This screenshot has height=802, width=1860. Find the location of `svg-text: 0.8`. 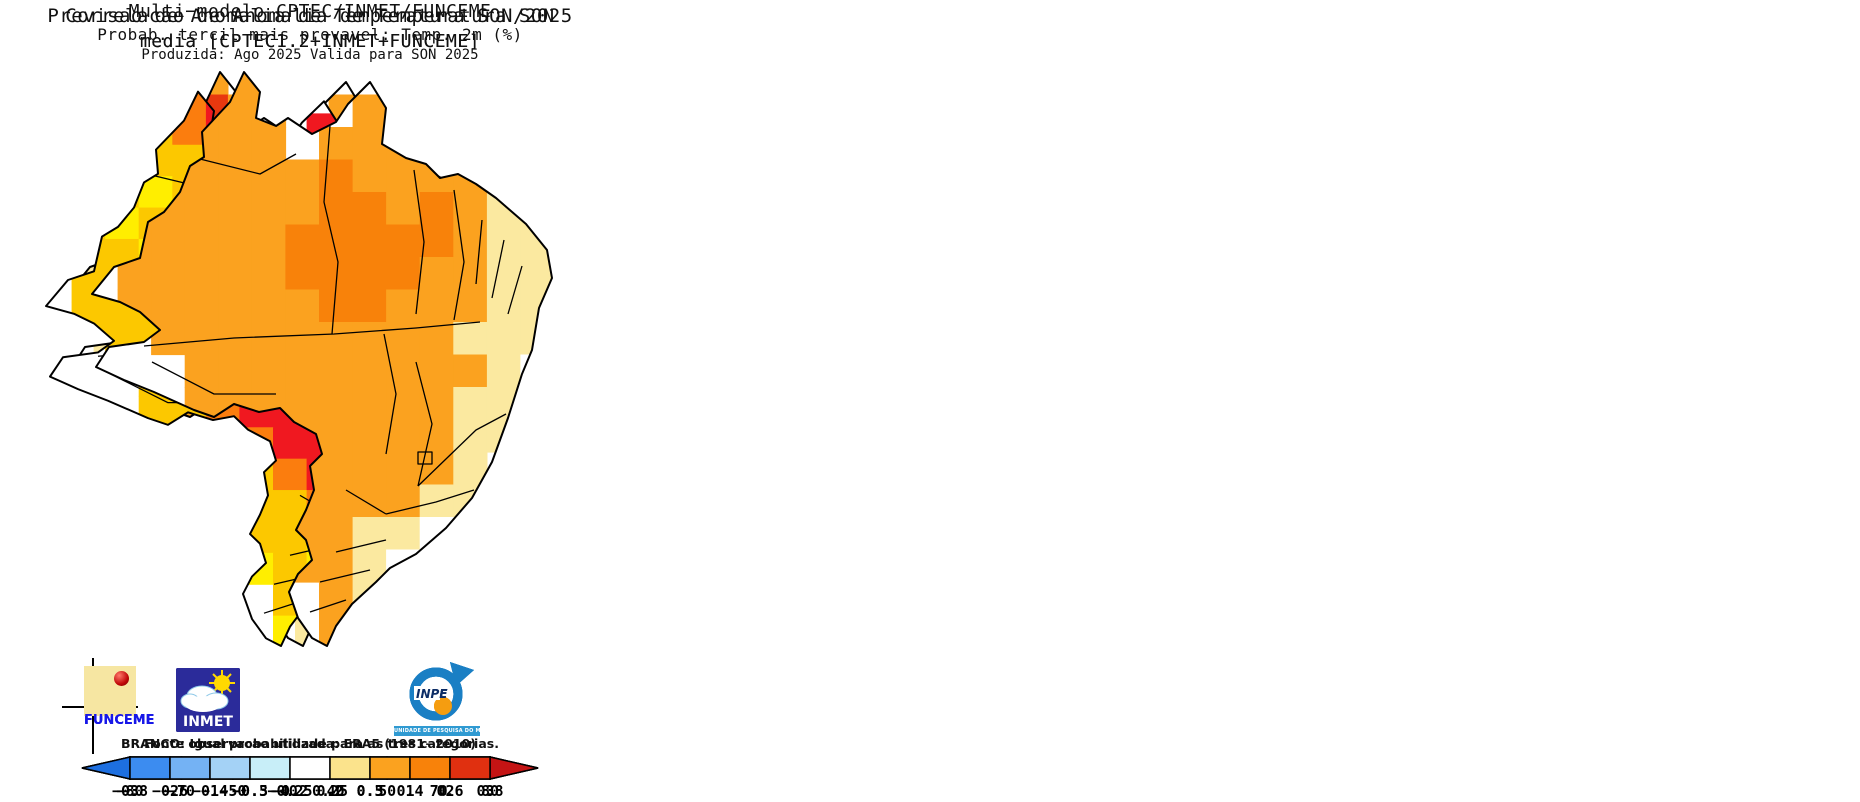

svg-text: 0.8 is located at coordinates (489, 791).